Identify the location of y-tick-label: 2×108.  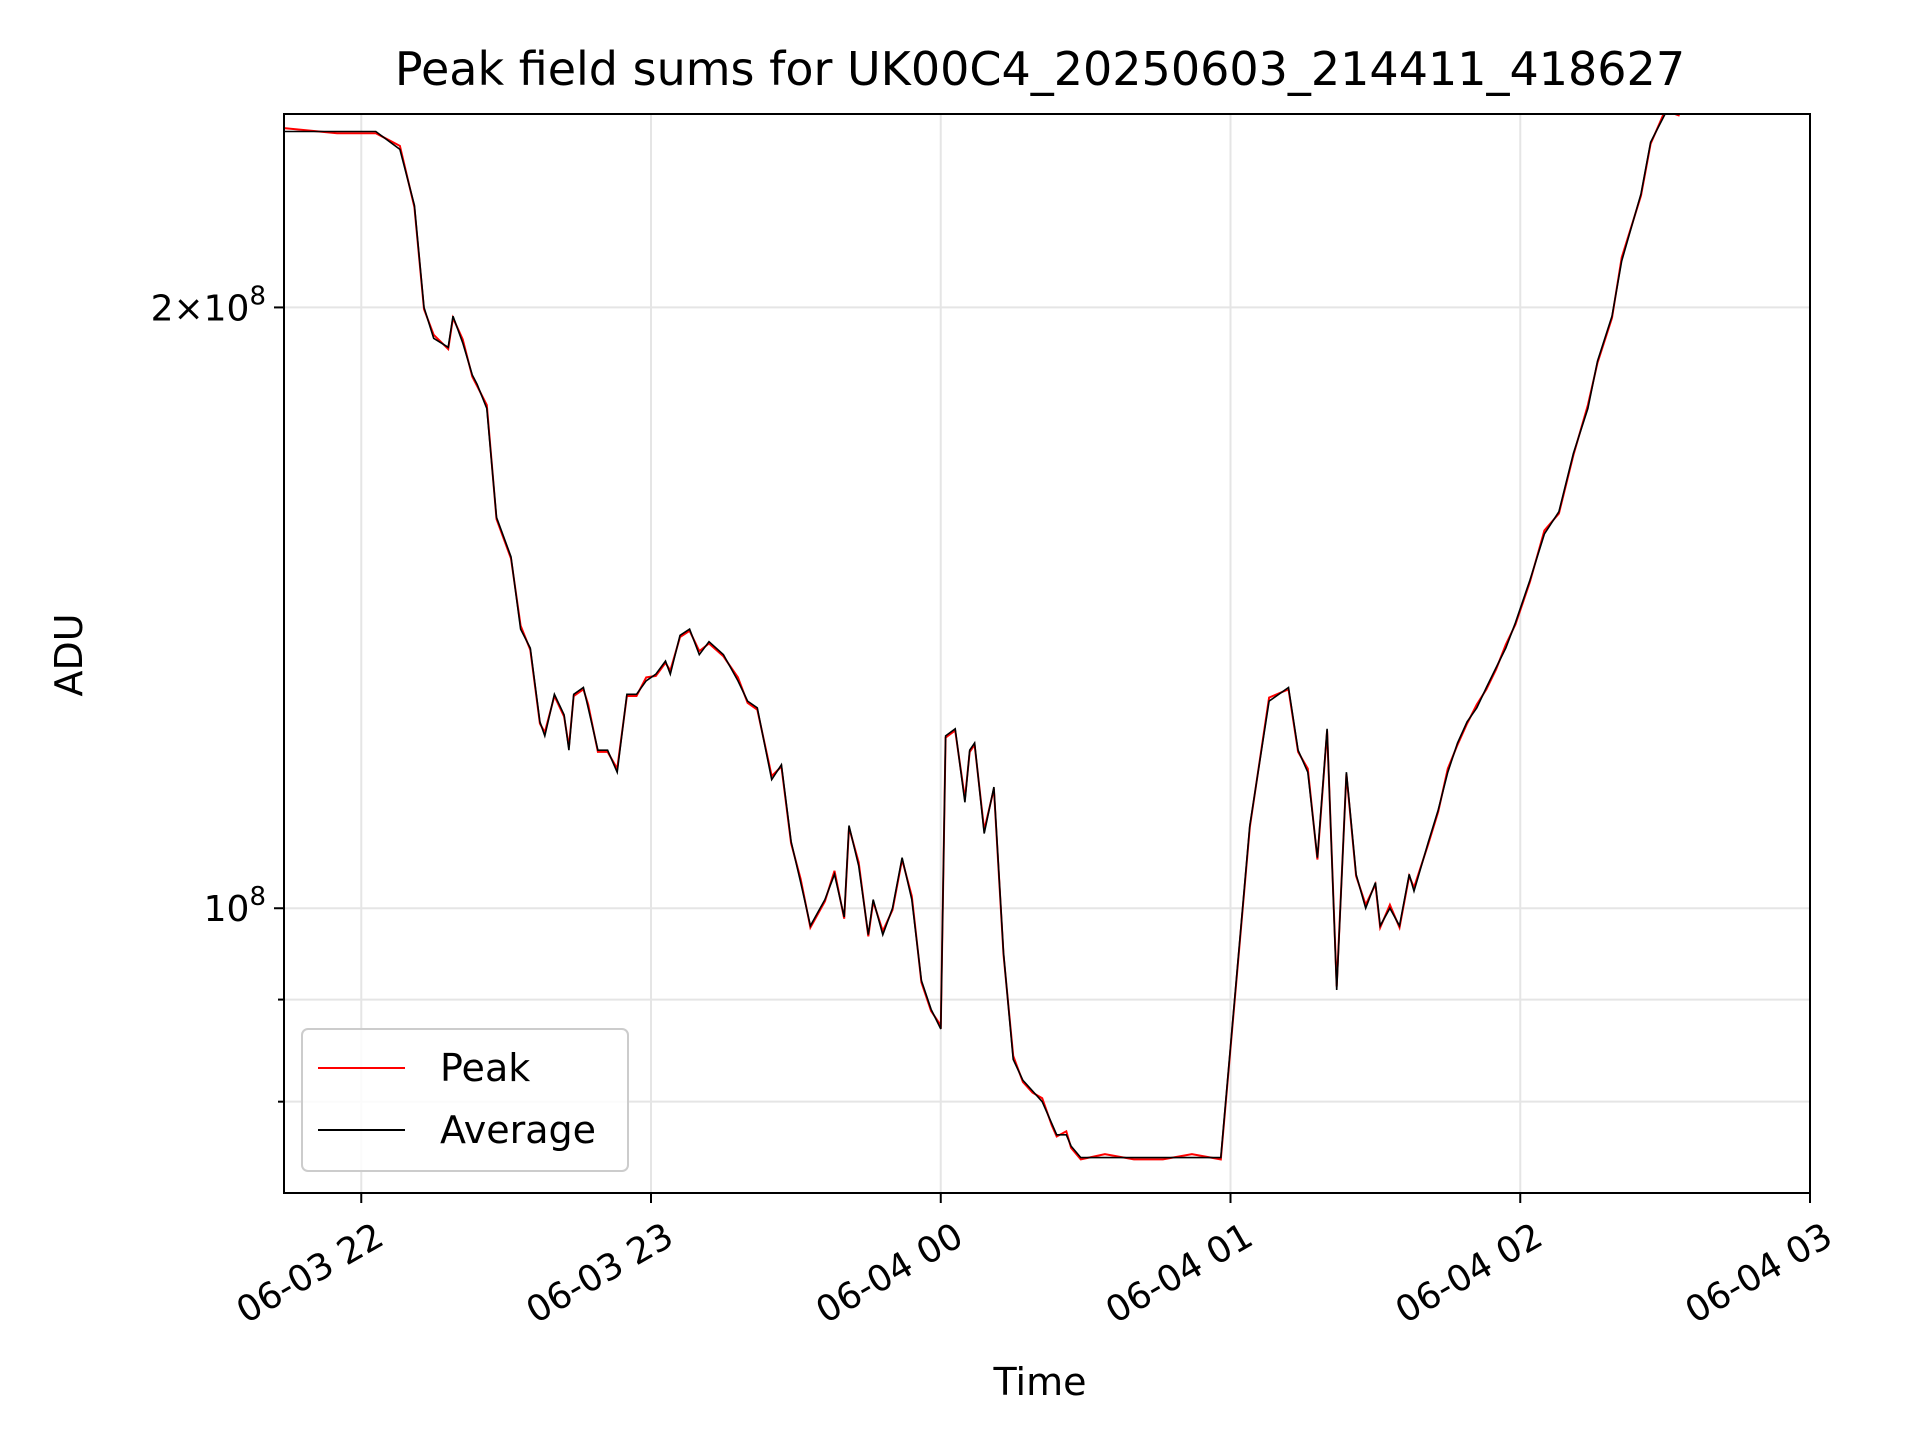
(208, 305).